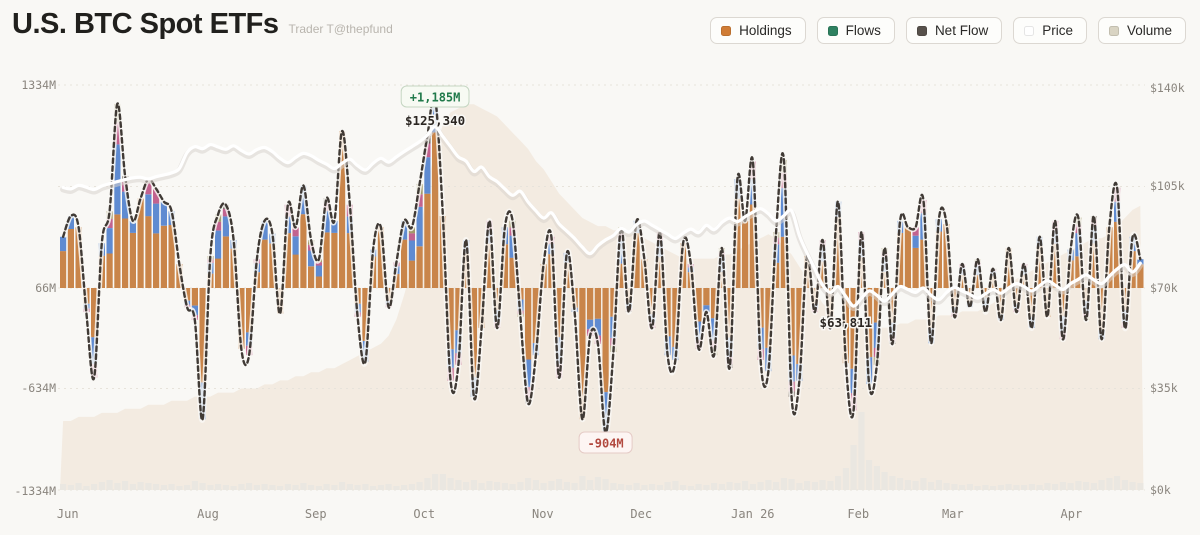  I want to click on legend-toggle-flows: Flows, so click(855, 30).